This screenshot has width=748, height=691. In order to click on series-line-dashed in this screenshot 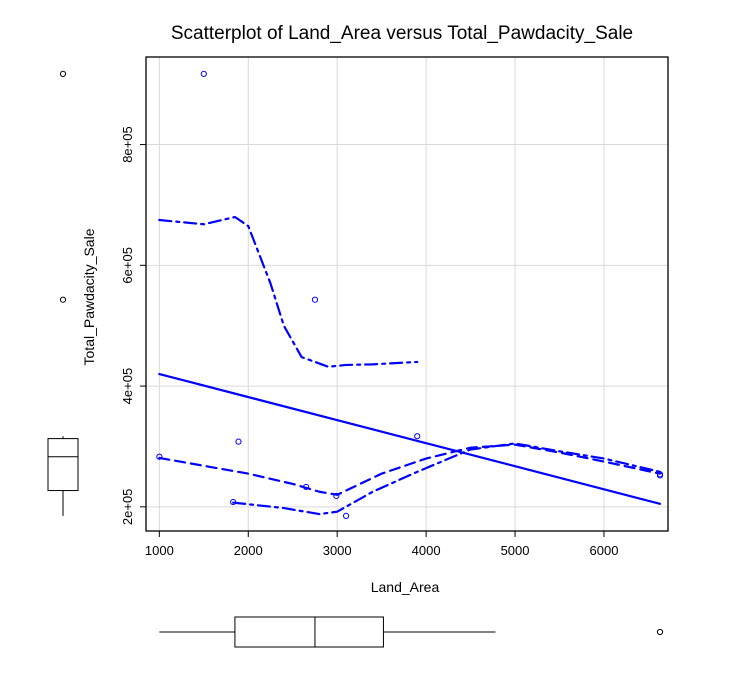, I will do `click(410, 469)`.